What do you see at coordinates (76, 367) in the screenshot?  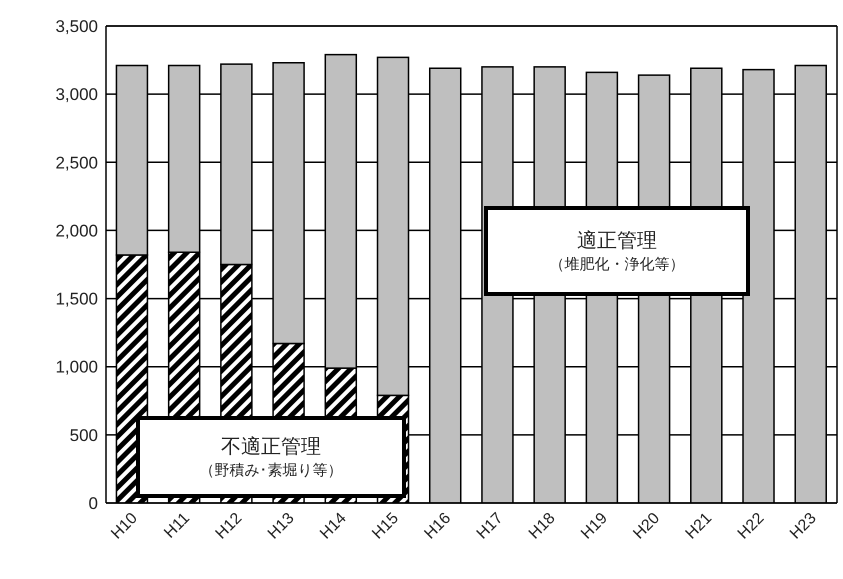 I see `y-tick-label: 1,000` at bounding box center [76, 367].